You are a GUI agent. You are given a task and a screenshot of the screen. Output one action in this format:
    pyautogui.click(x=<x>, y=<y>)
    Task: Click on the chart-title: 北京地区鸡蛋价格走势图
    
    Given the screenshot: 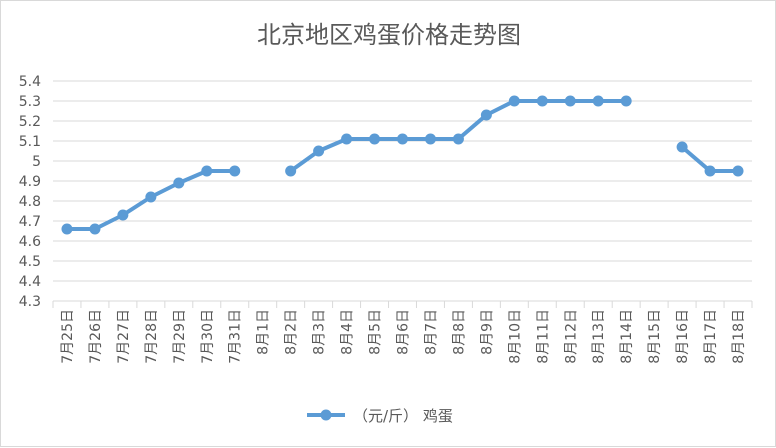 What is the action you would take?
    pyautogui.click(x=389, y=35)
    